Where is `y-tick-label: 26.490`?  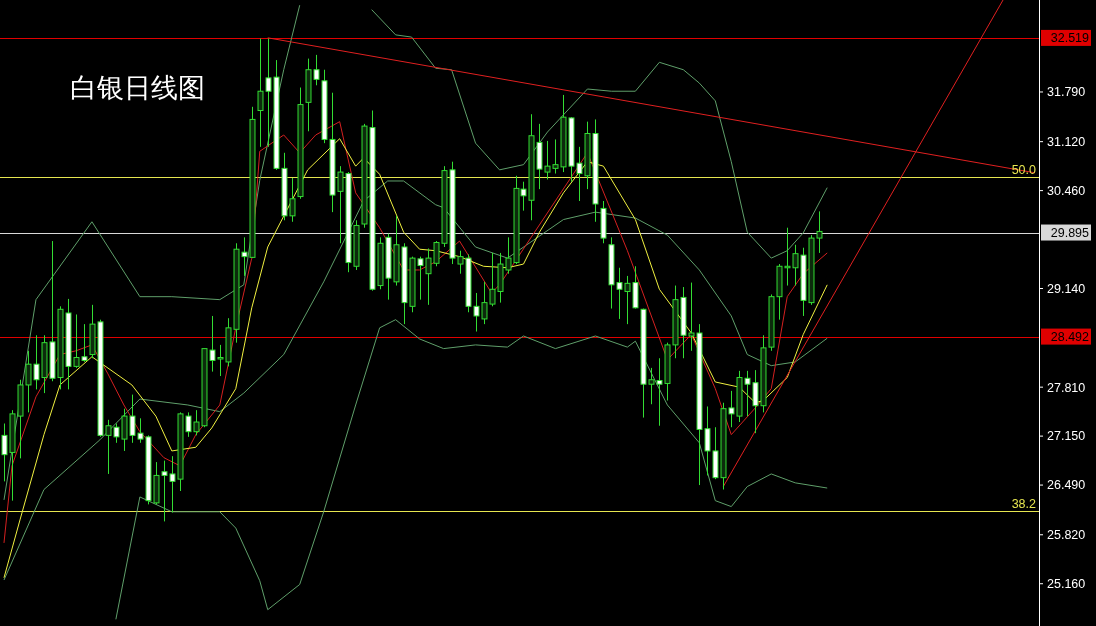
y-tick-label: 26.490 is located at coordinates (1066, 485).